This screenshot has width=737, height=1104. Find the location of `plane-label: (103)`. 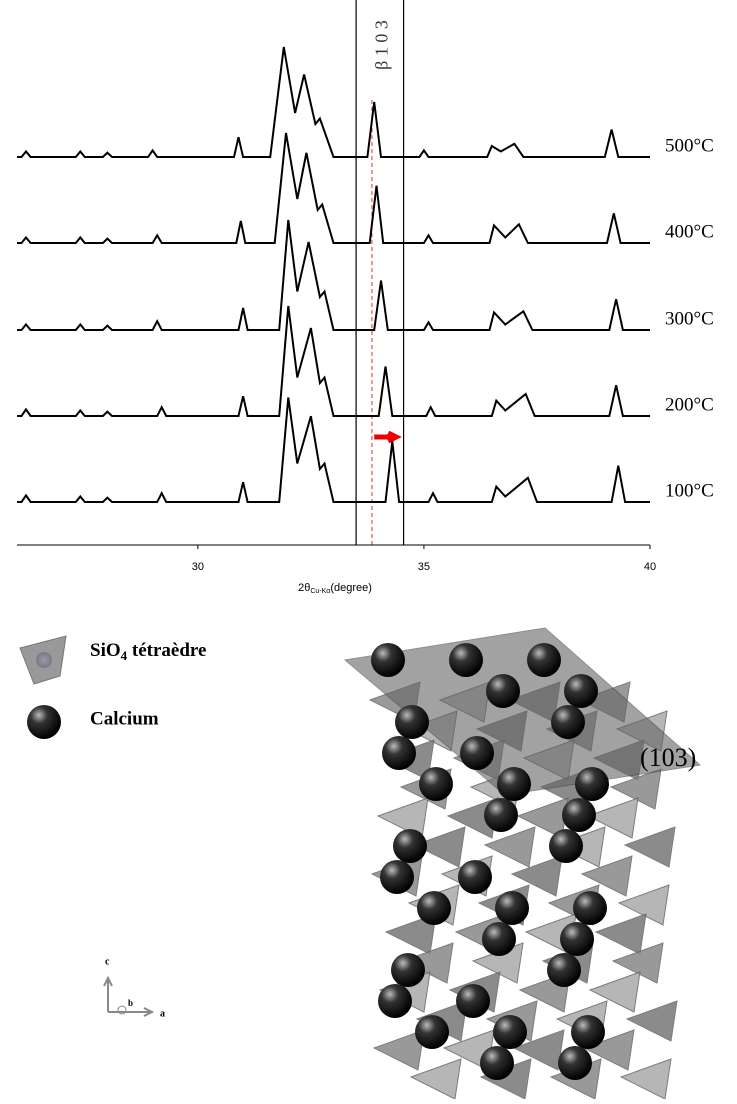

plane-label: (103) is located at coordinates (668, 757).